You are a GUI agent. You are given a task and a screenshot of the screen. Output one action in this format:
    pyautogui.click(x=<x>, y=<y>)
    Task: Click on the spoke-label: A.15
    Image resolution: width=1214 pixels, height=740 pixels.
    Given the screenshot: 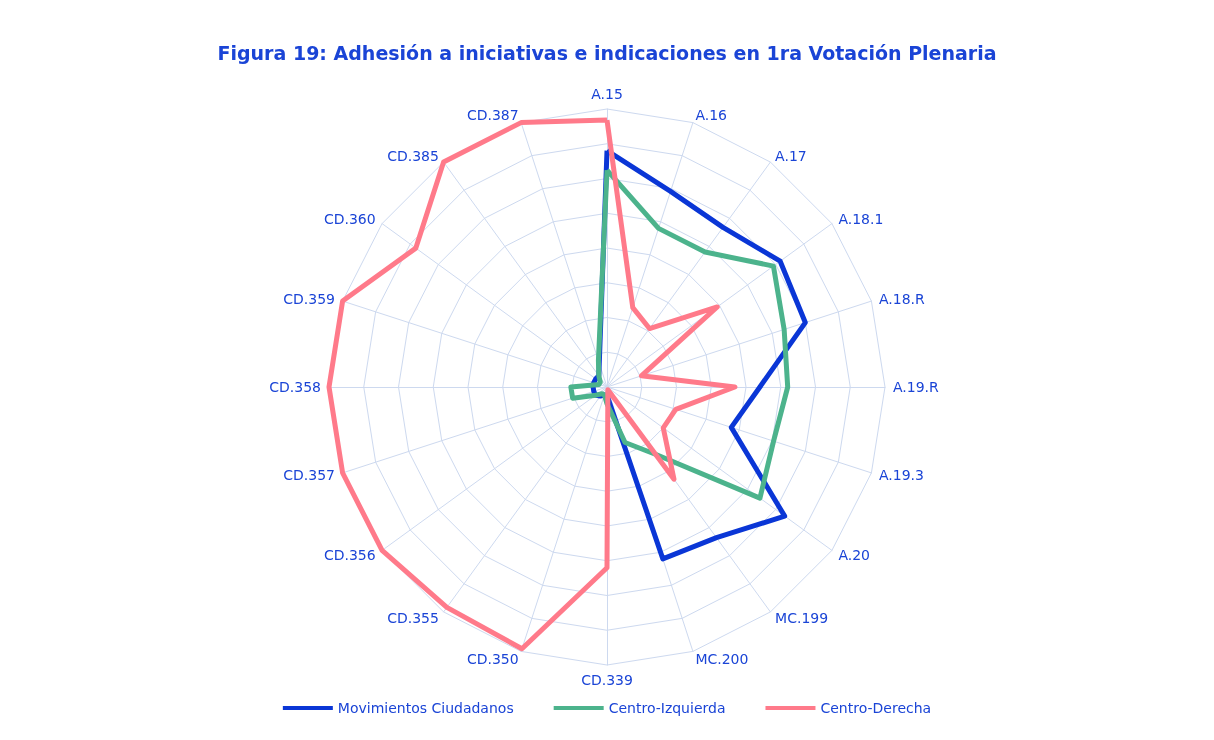 What is the action you would take?
    pyautogui.click(x=607, y=94)
    